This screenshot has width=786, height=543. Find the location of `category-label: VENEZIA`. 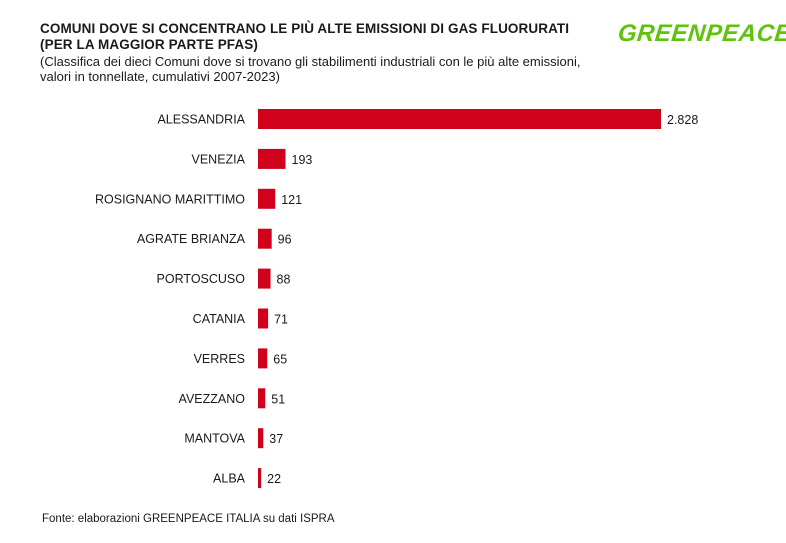

category-label: VENEZIA is located at coordinates (219, 159).